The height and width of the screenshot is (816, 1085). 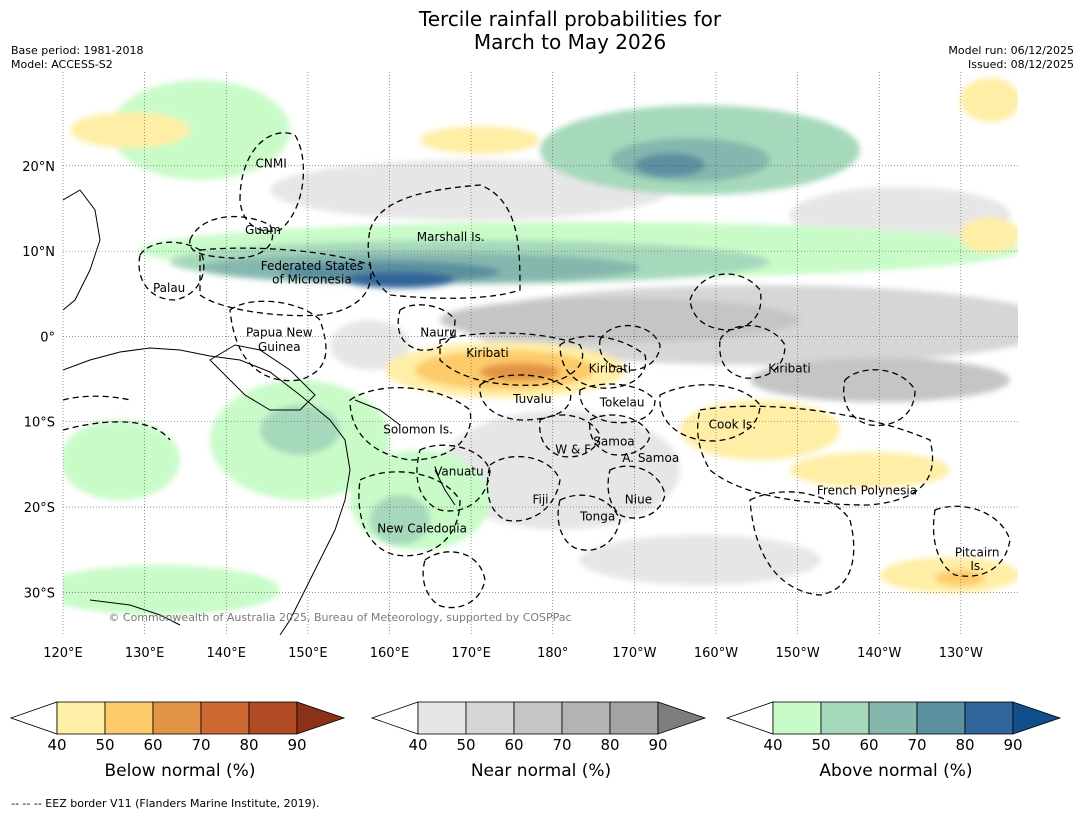 I want to click on chart-title-line1: Tercile rainfall probabilities for, so click(x=570, y=19).